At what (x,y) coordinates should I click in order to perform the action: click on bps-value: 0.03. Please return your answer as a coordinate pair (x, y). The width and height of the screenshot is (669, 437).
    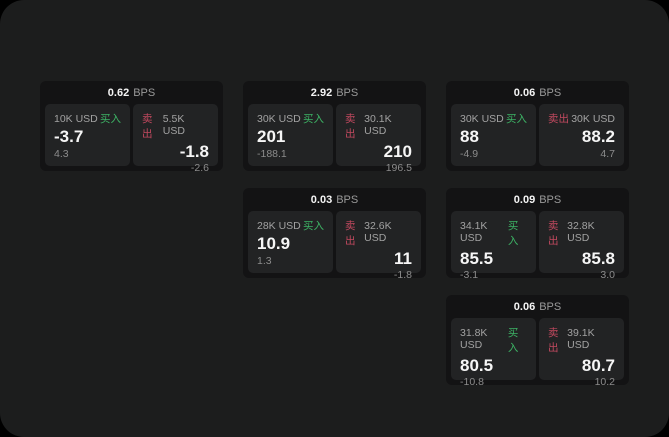
    Looking at the image, I should click on (321, 199).